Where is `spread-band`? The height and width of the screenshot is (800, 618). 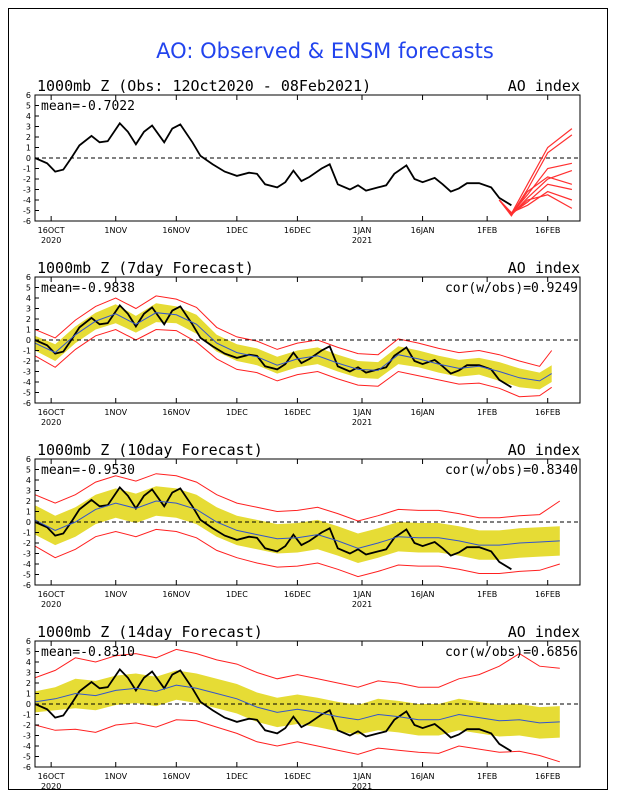
spread-band is located at coordinates (293, 346).